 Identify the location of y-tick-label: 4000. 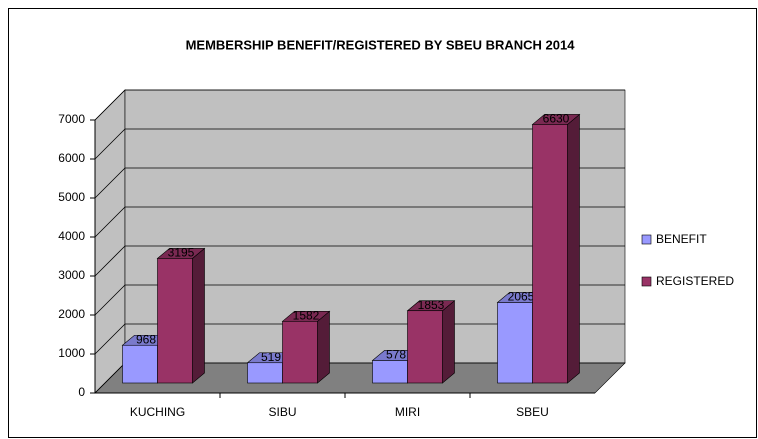
(71, 236).